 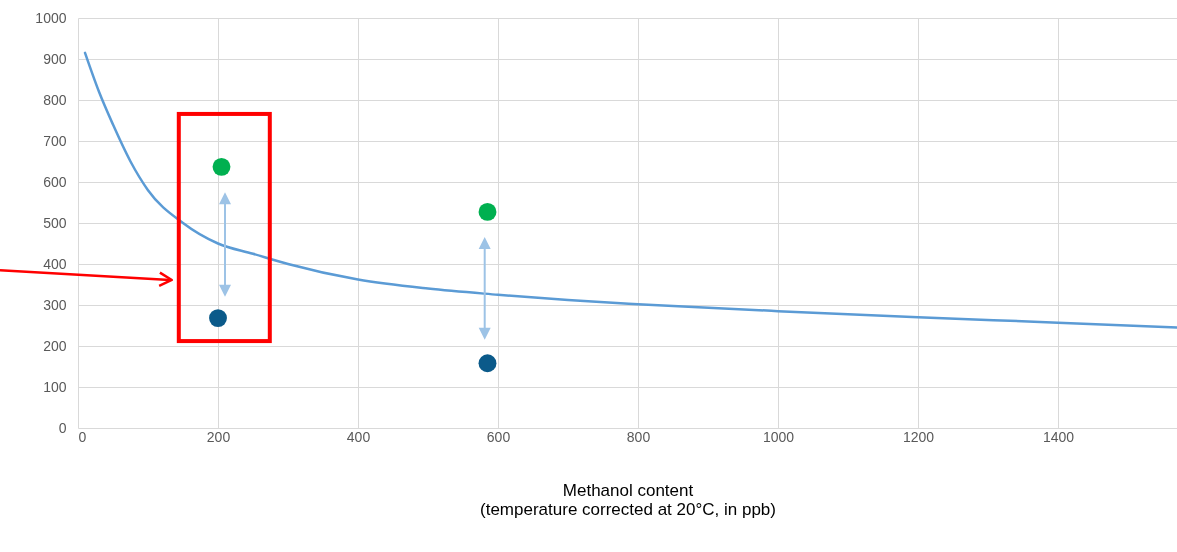 What do you see at coordinates (55, 222) in the screenshot?
I see `y-tick-label: 500` at bounding box center [55, 222].